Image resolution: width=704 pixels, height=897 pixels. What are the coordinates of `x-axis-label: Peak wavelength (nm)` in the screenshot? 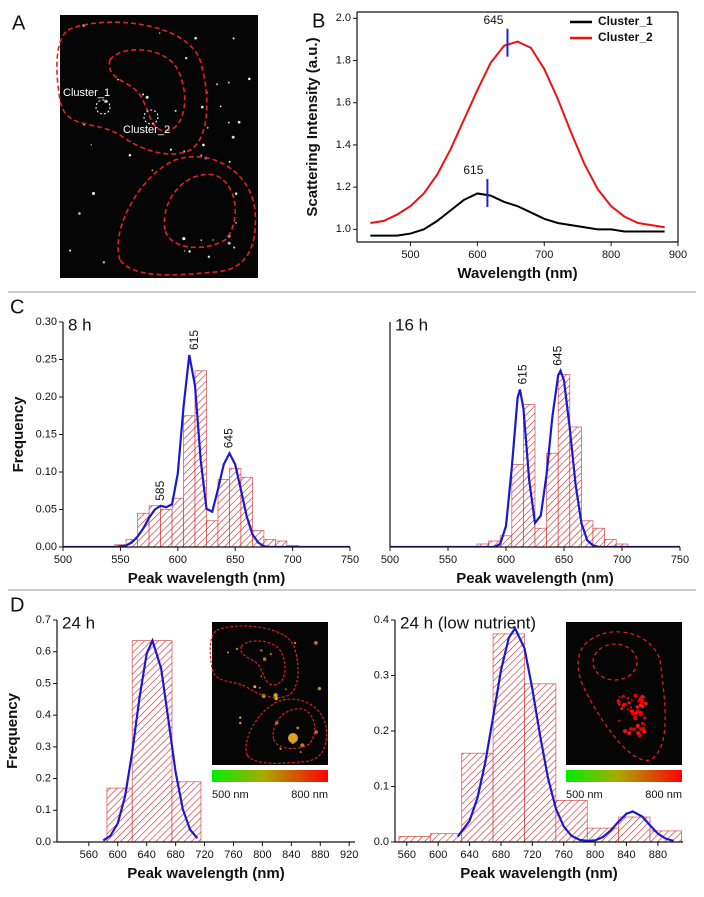 It's located at (207, 578).